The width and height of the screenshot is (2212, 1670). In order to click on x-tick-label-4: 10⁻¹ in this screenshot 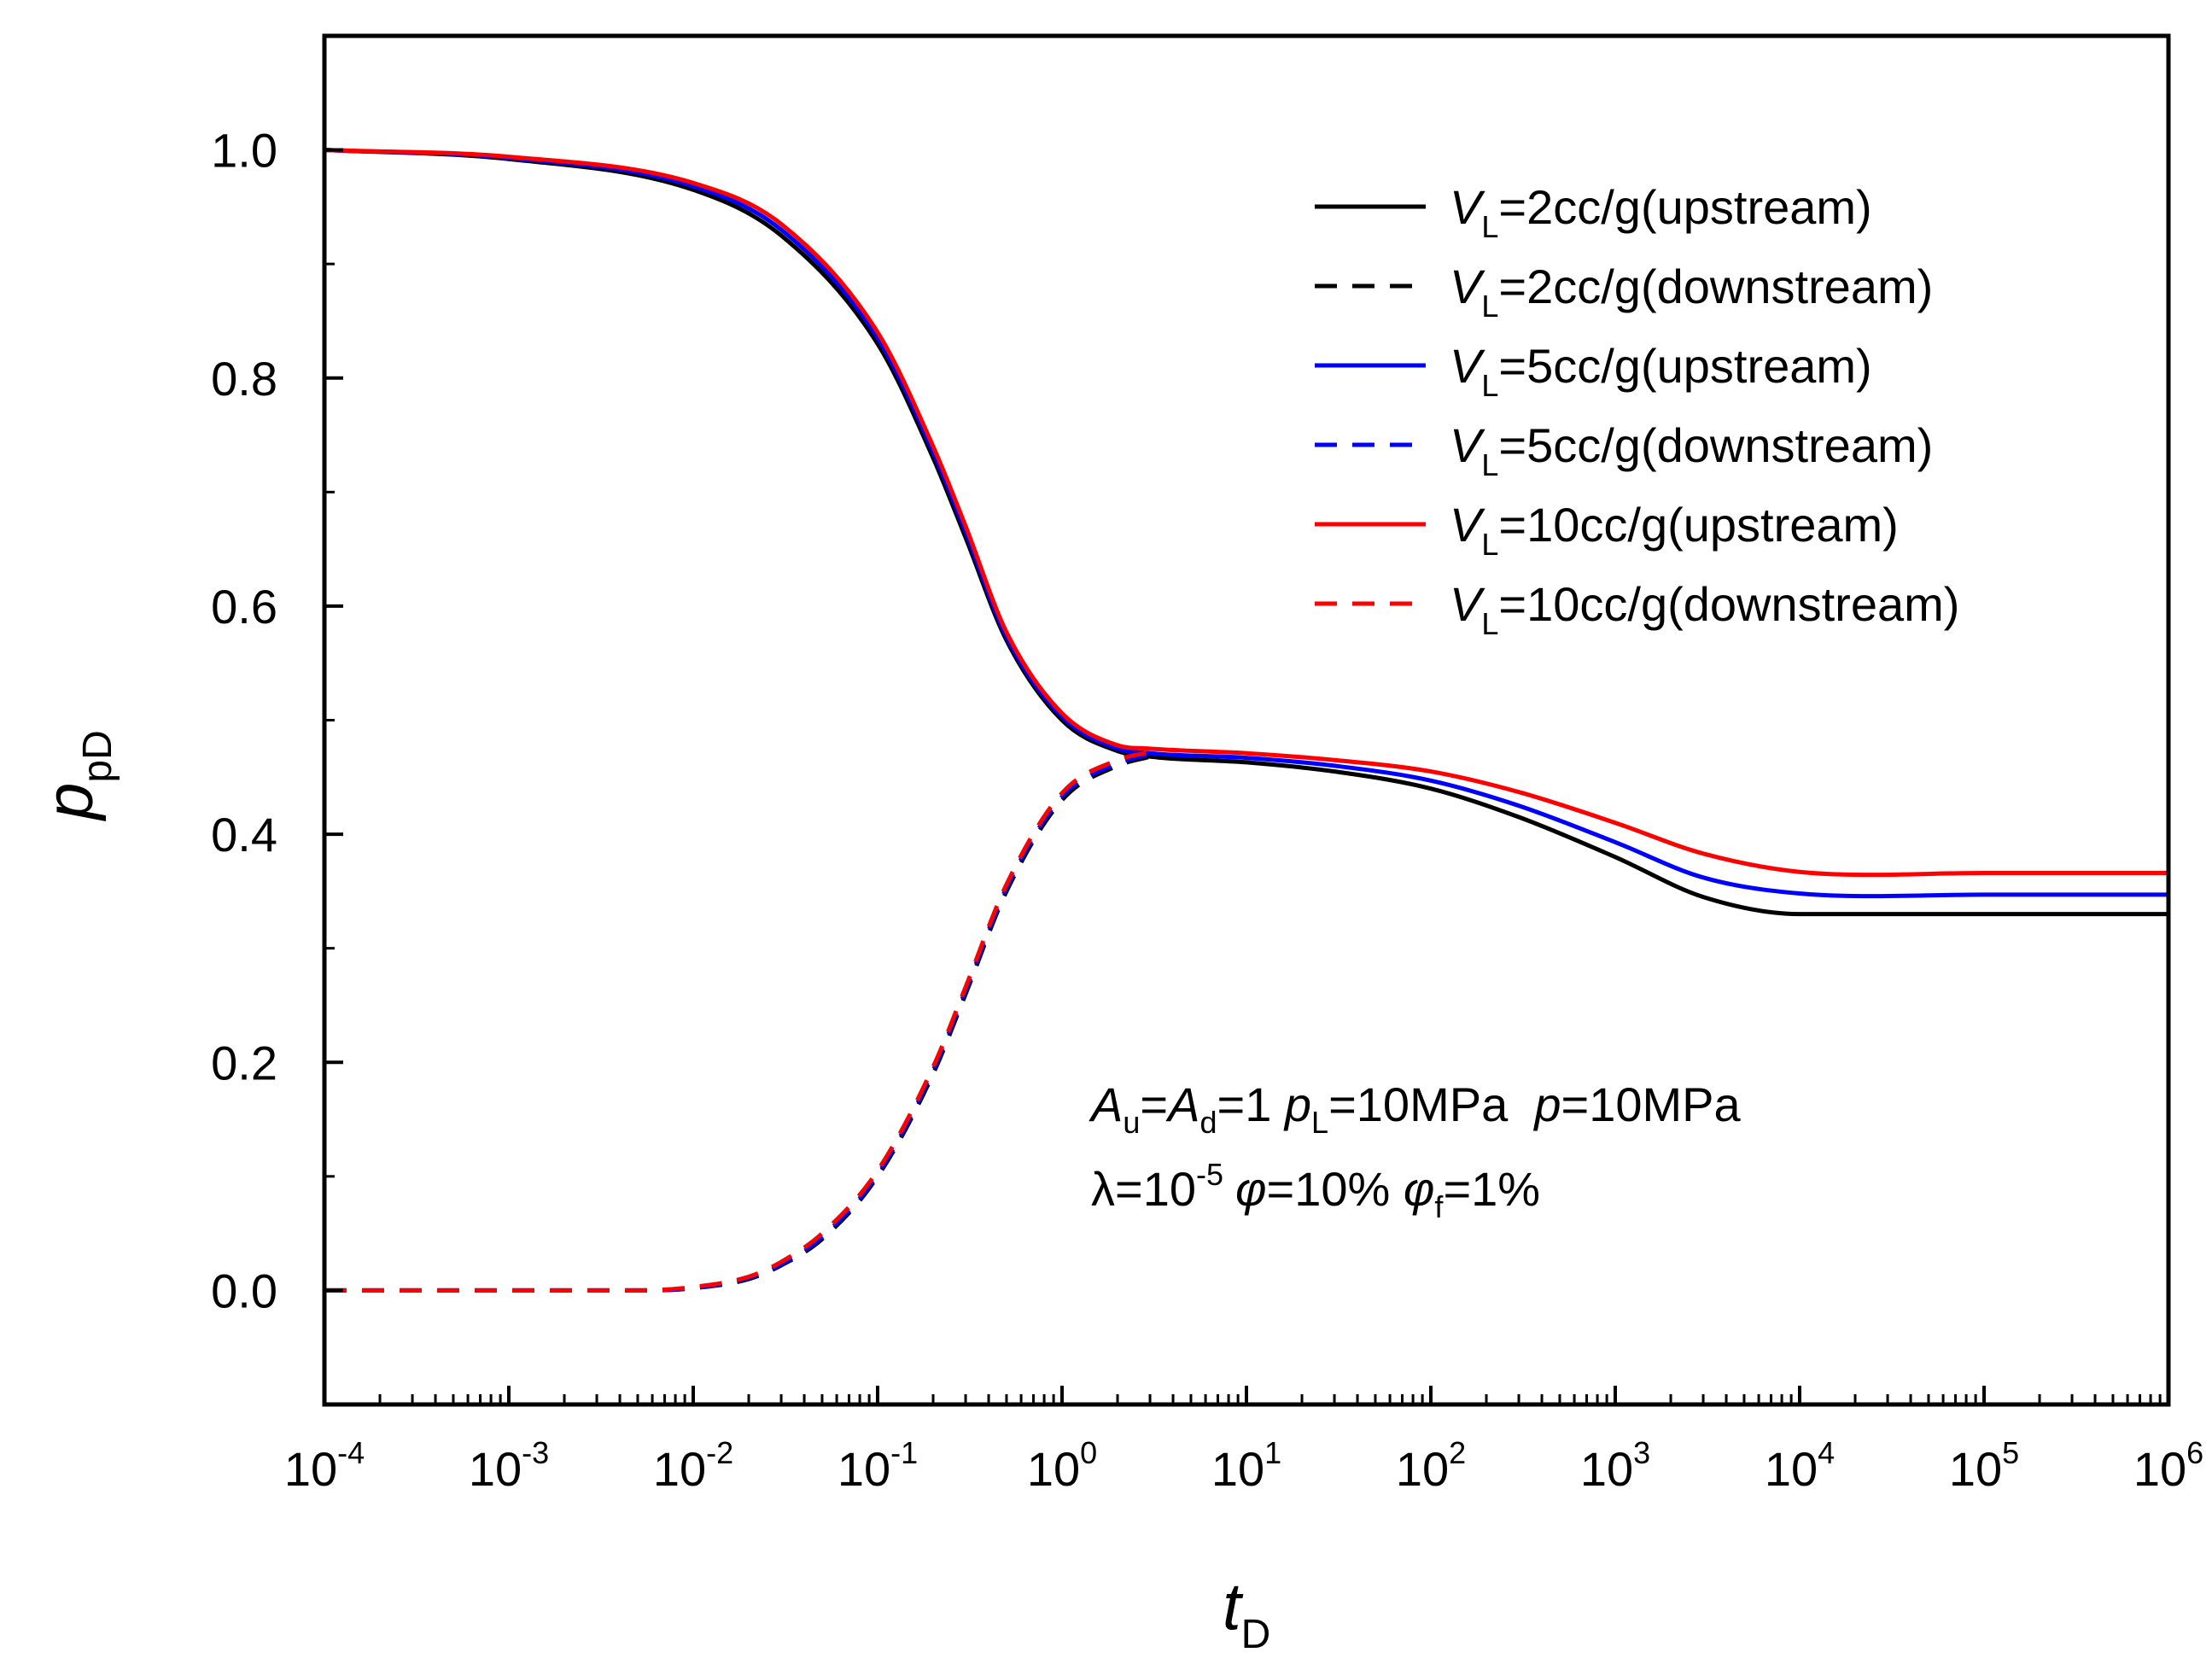, I will do `click(878, 1465)`.